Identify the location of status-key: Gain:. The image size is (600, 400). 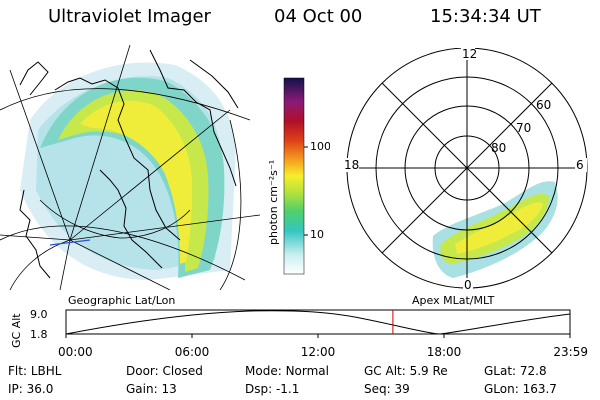
(144, 389).